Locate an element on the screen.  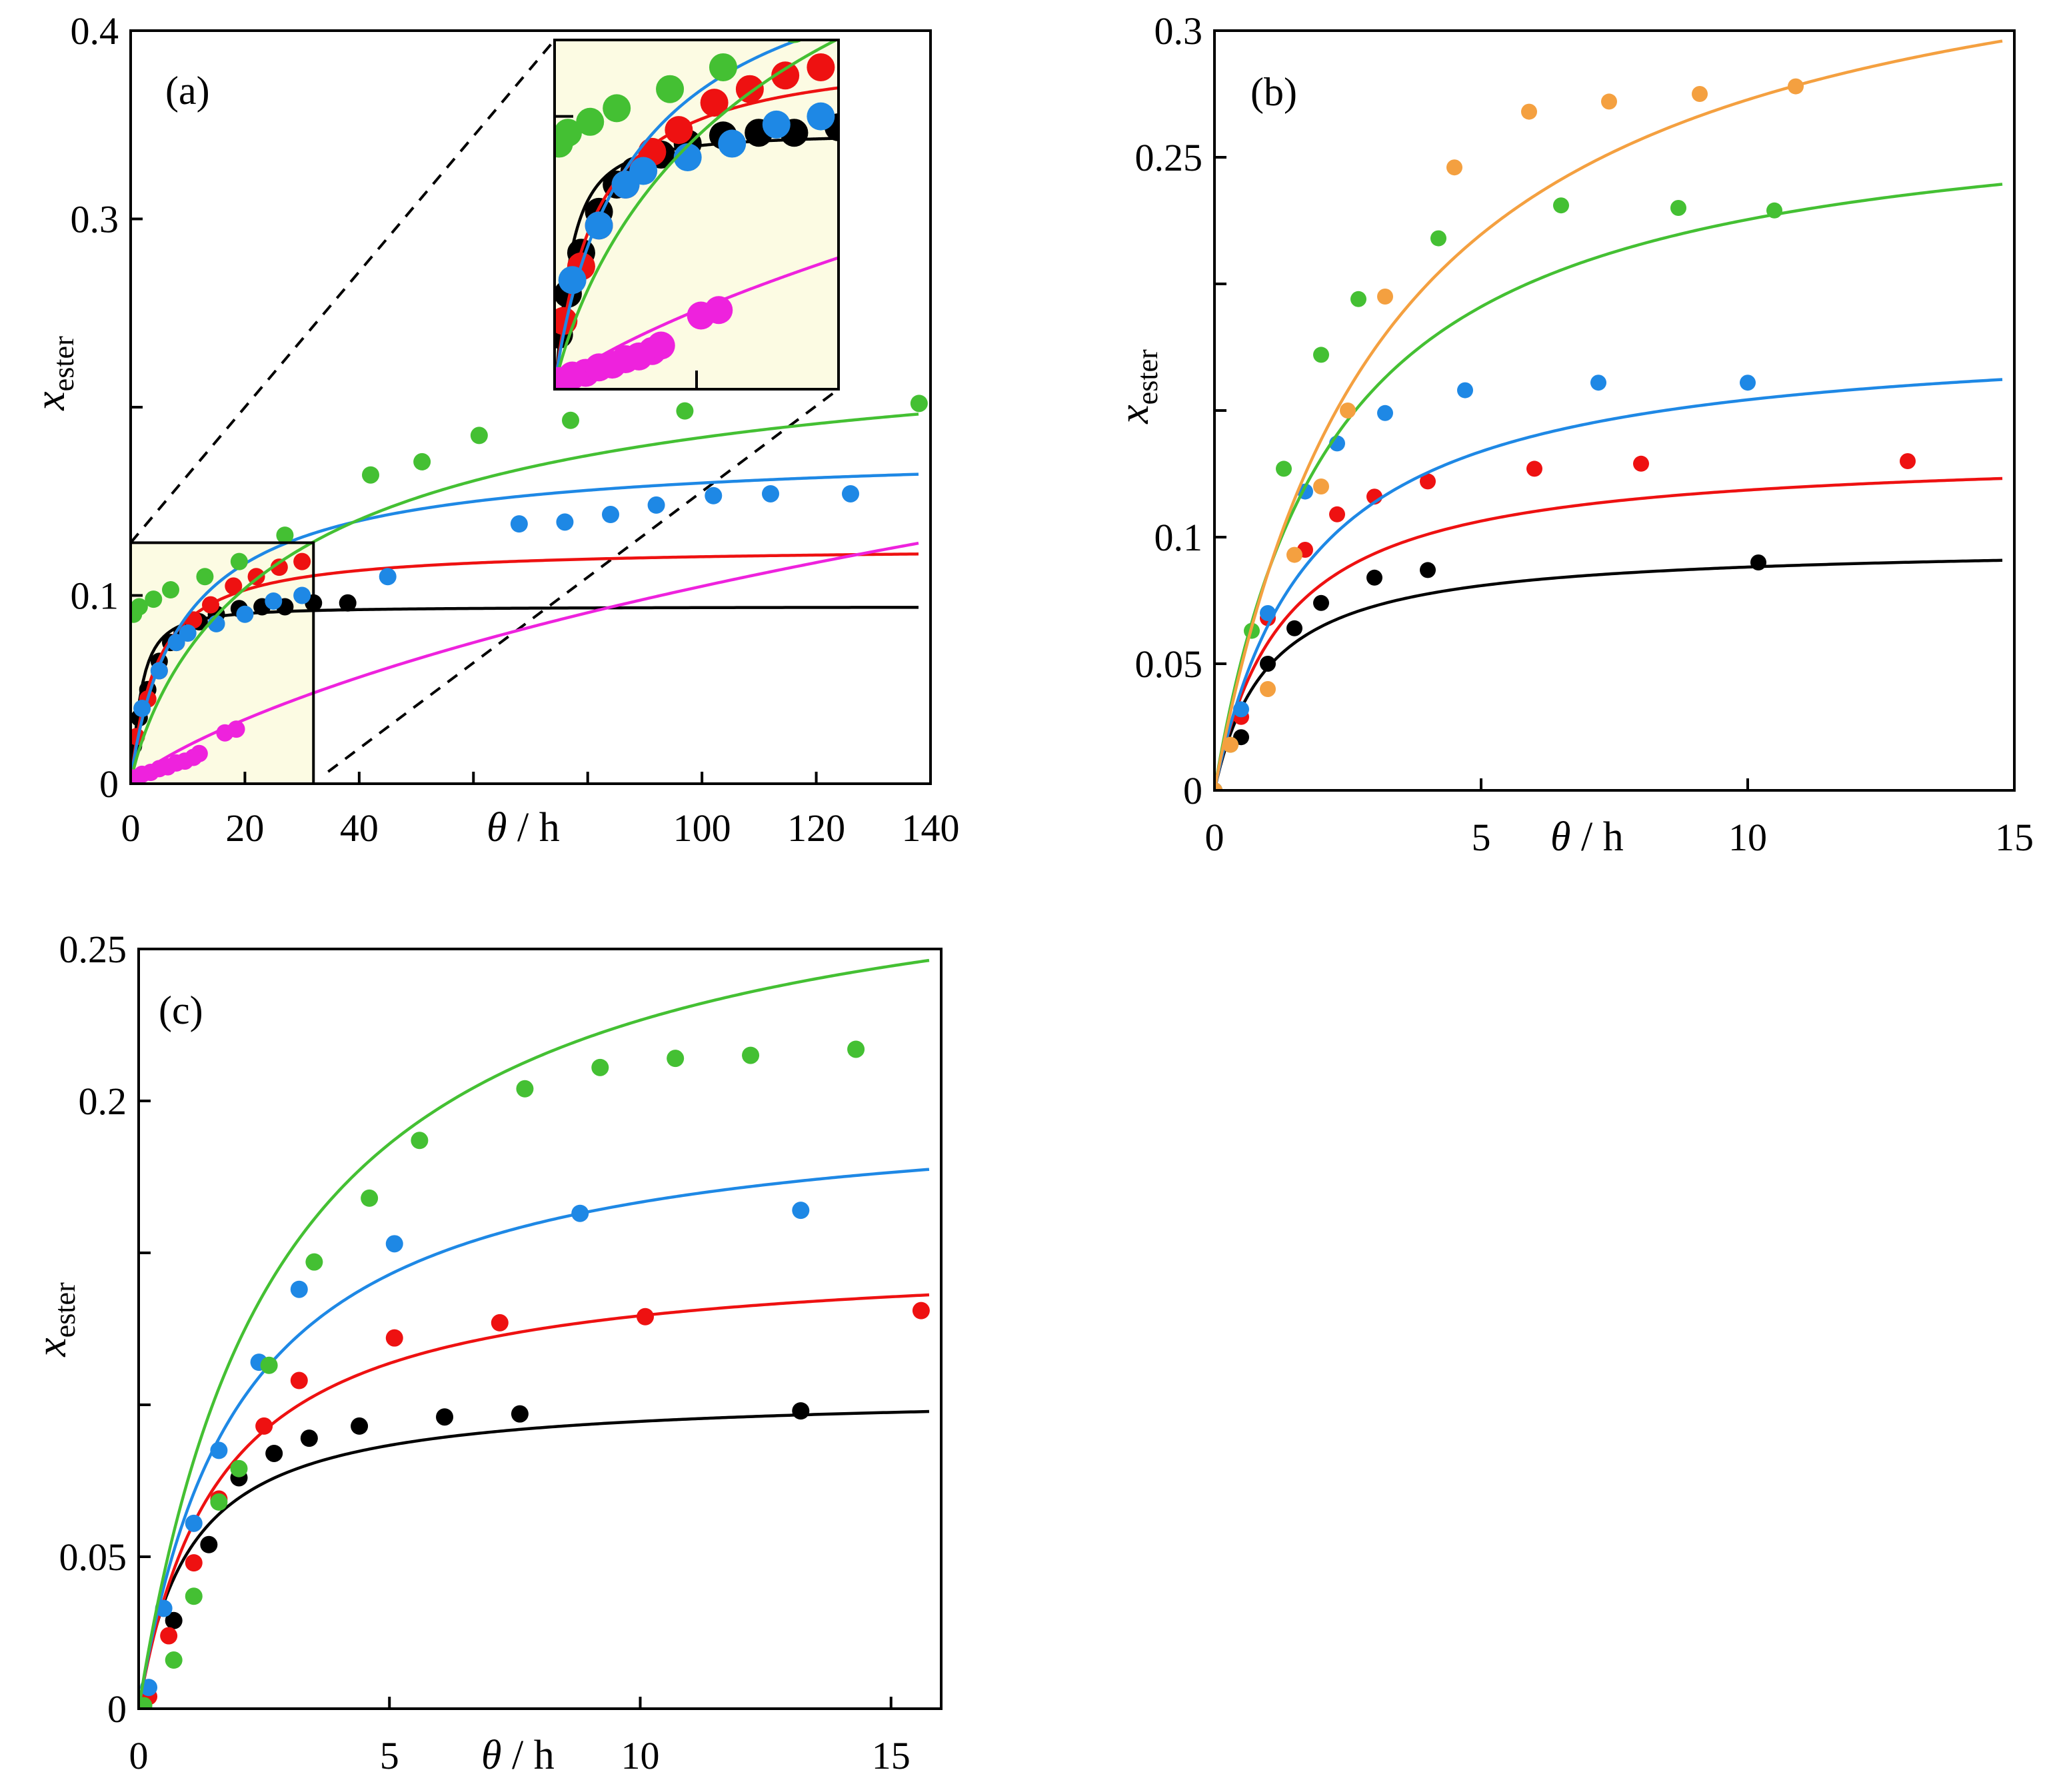
panel-b-y-axis-subscript: ester is located at coordinates (1147, 377).